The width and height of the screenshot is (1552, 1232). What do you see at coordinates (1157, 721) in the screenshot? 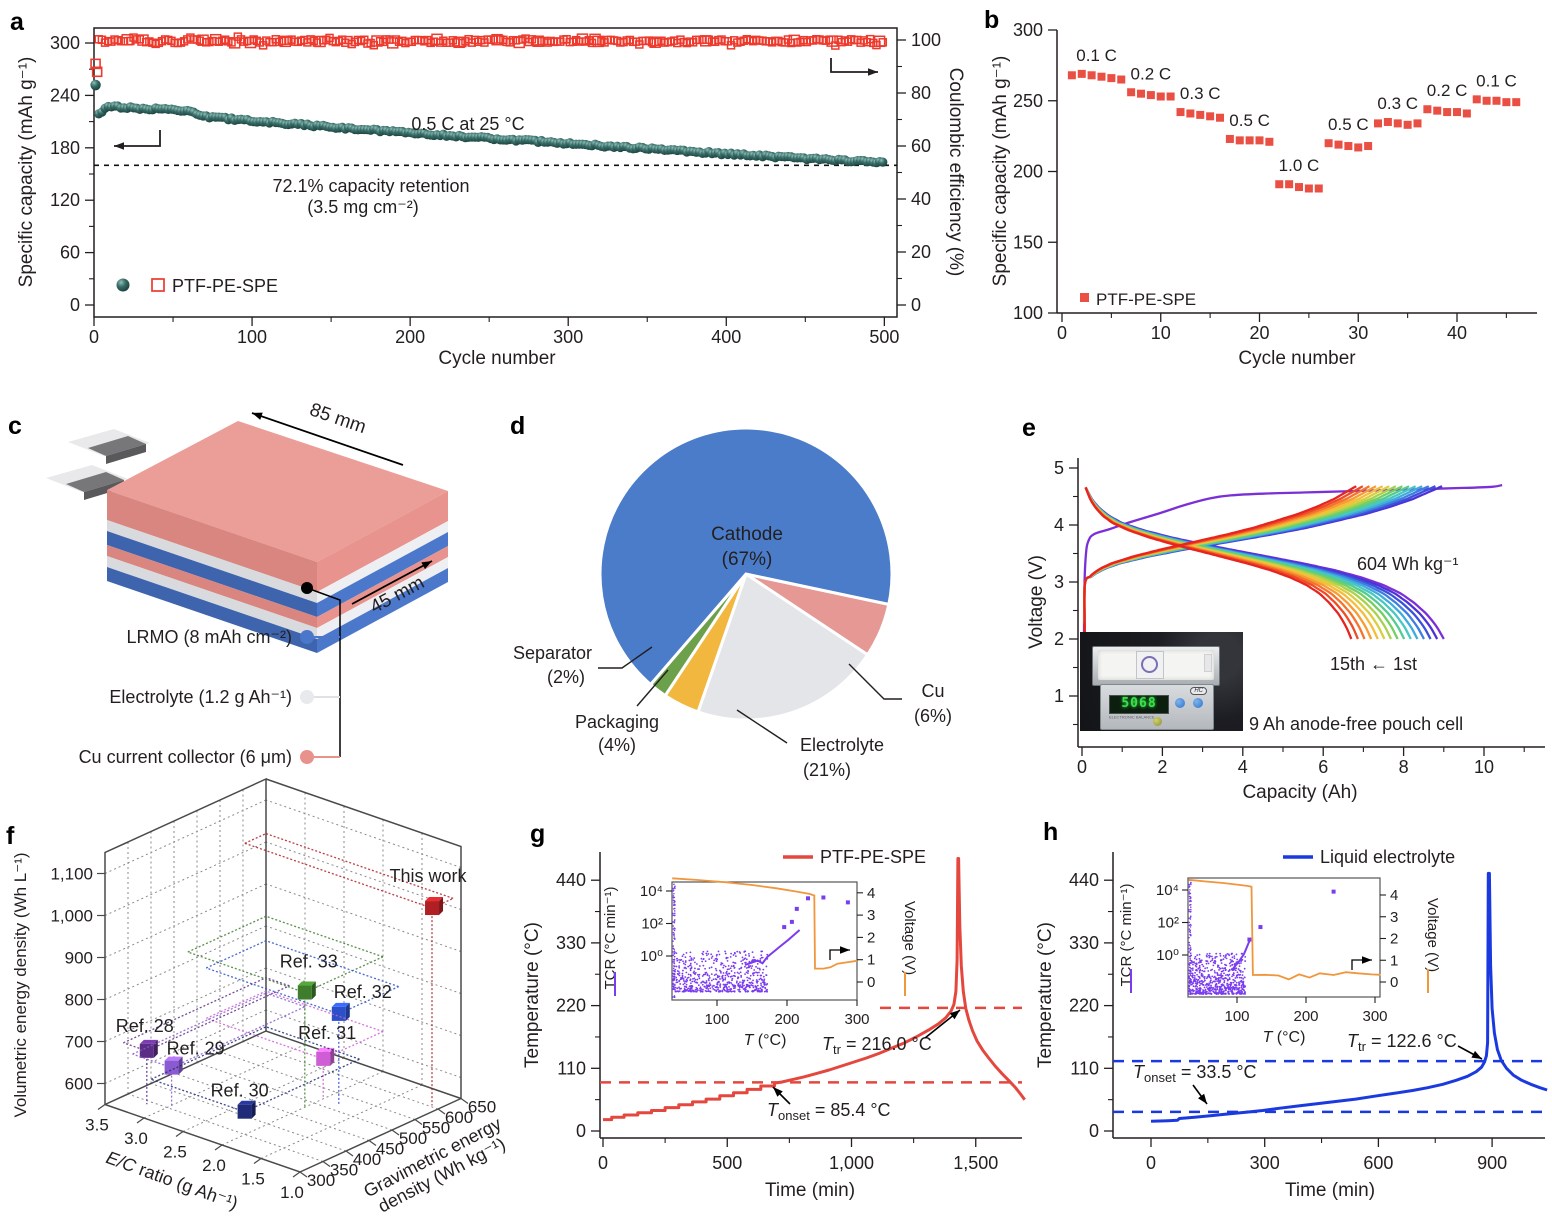
I see `balance-tare-button-icon` at bounding box center [1157, 721].